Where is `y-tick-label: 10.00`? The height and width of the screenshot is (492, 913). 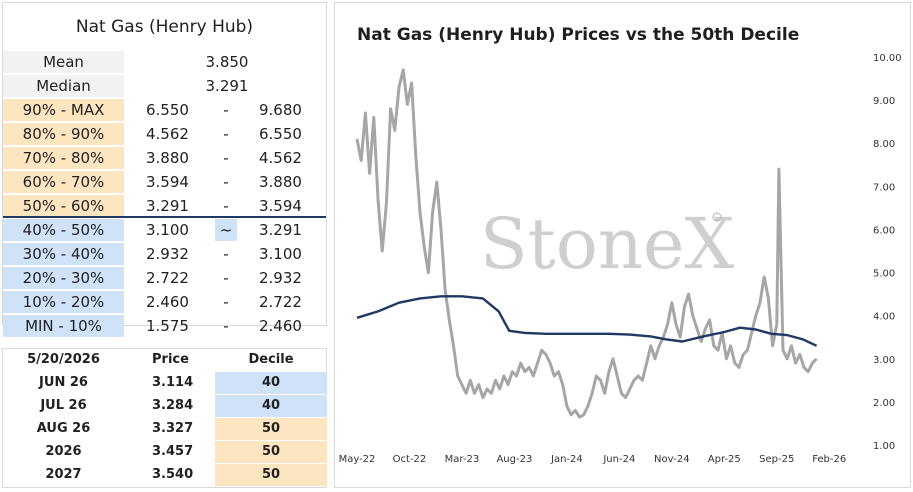
y-tick-label: 10.00 is located at coordinates (887, 58).